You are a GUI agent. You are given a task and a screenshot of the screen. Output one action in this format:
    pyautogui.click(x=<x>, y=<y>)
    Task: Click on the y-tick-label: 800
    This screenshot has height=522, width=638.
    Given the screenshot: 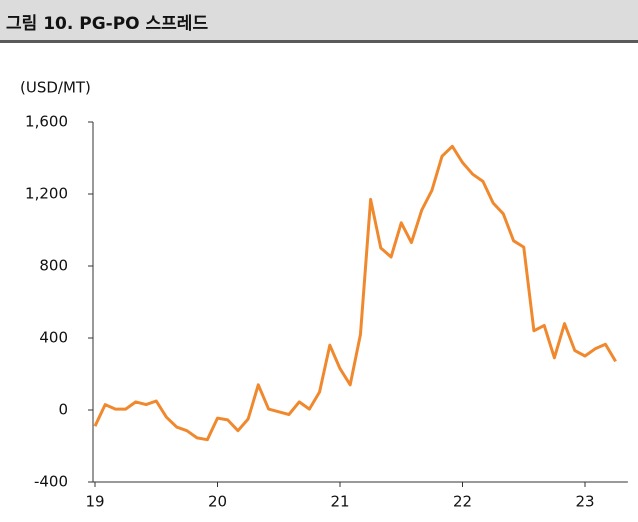 What is the action you would take?
    pyautogui.click(x=53, y=266)
    